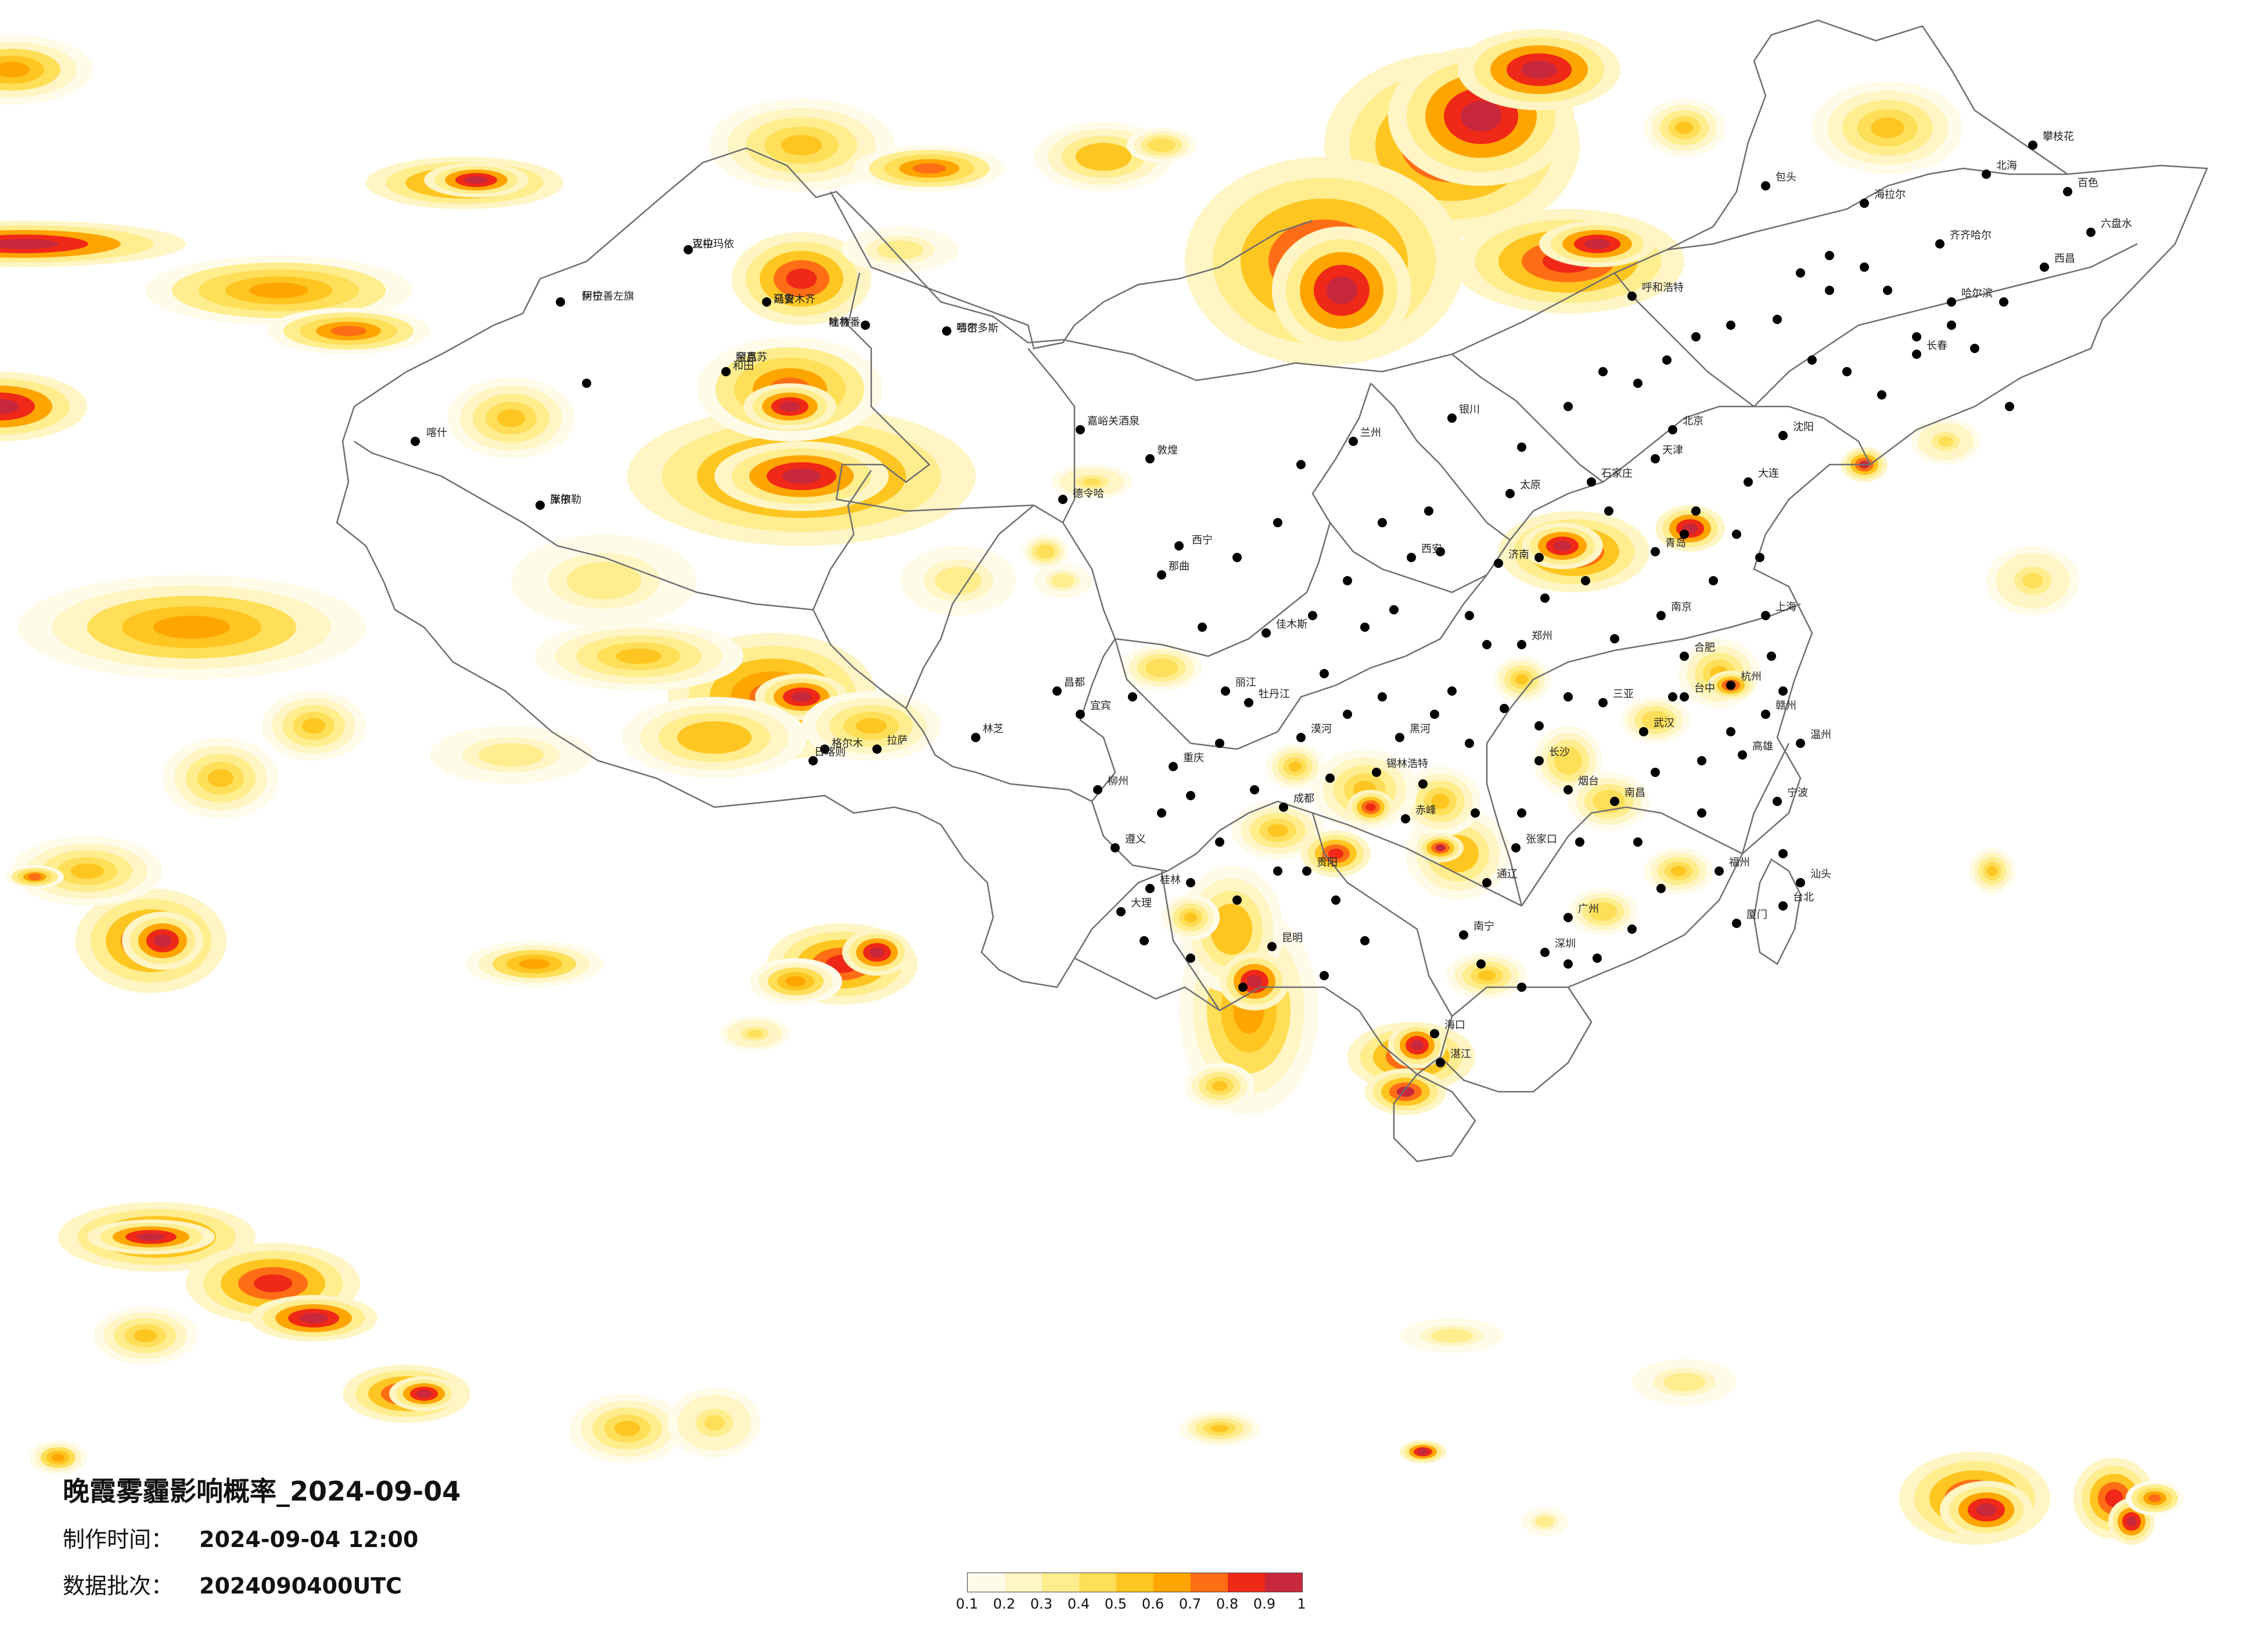 The height and width of the screenshot is (1626, 2268). What do you see at coordinates (1675, 543) in the screenshot?
I see `city-label: 青岛` at bounding box center [1675, 543].